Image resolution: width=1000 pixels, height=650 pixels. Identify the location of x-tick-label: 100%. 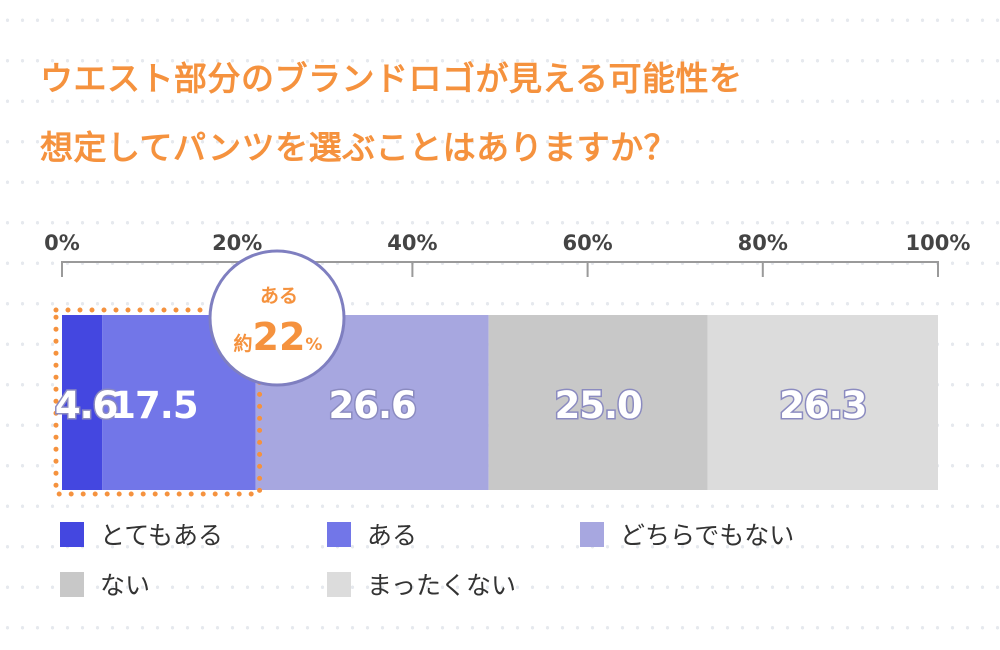
(938, 243).